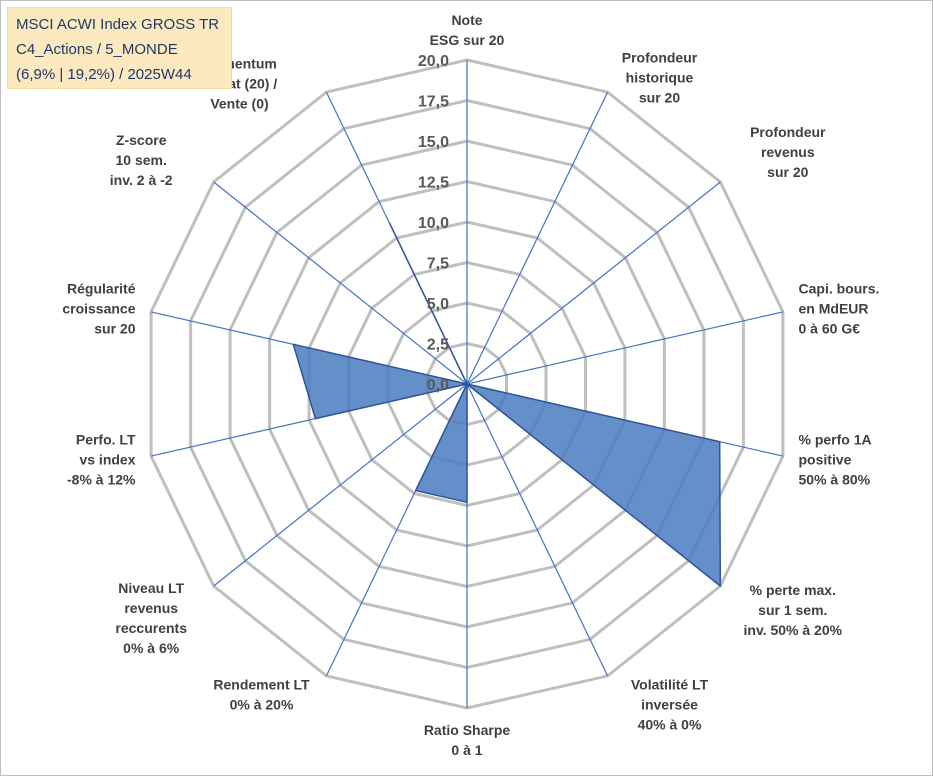 Image resolution: width=933 pixels, height=776 pixels. I want to click on axis-label: Volatilité LT inversée 40% à 0%, so click(670, 704).